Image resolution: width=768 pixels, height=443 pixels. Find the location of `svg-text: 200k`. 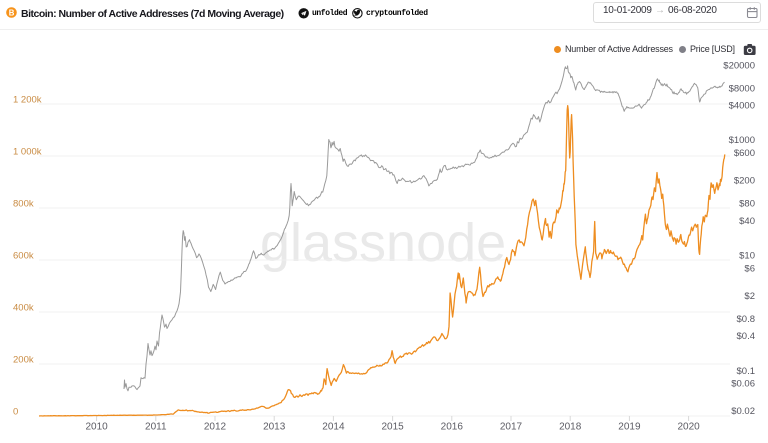

svg-text: 200k is located at coordinates (23, 360).